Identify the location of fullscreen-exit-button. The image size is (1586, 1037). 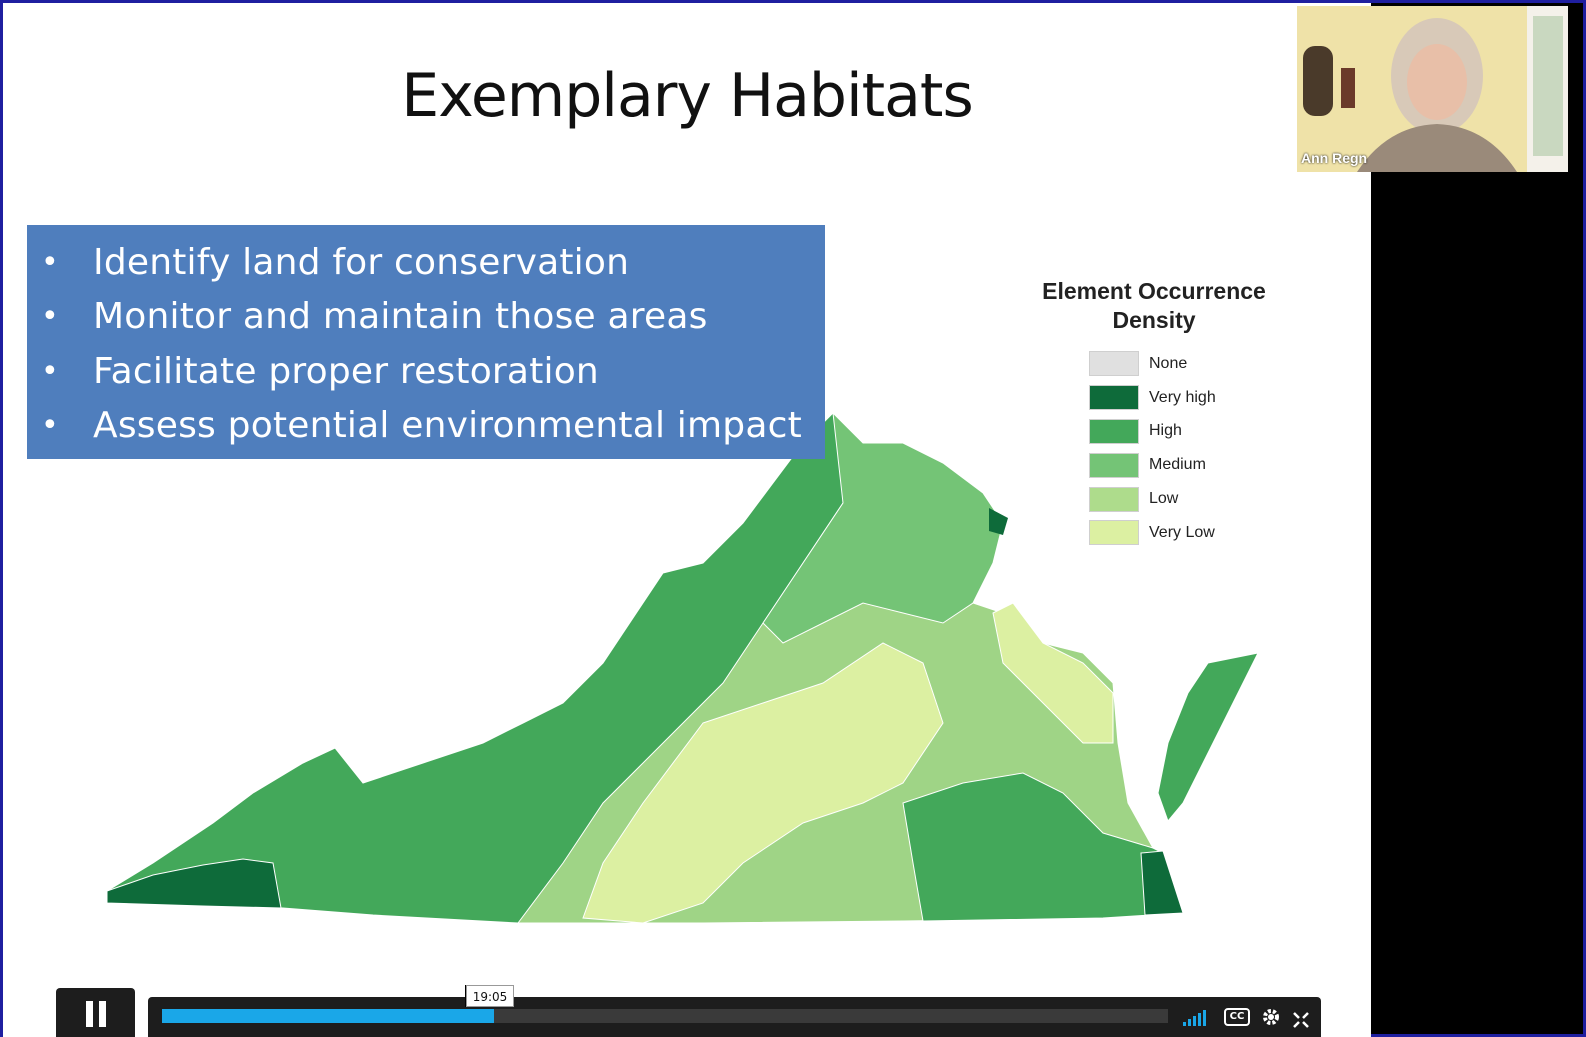
(1301, 1018).